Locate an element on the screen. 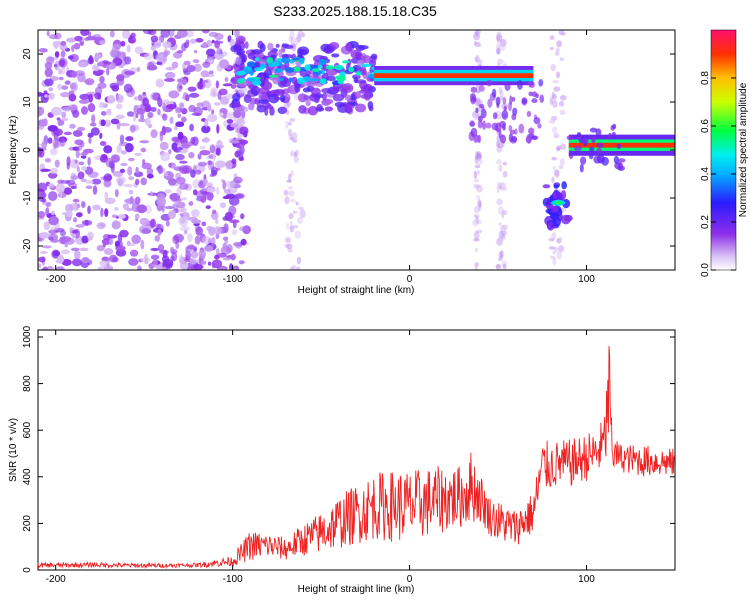  spectrogram-x-tick-label: 0 is located at coordinates (410, 279).